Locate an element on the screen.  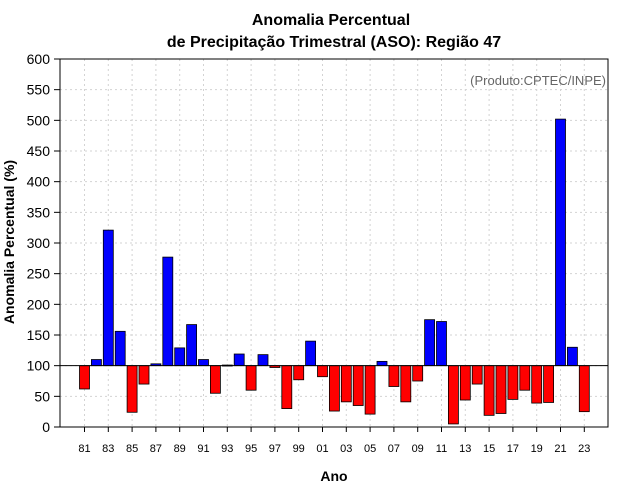
chart-title-line1: Anomalia Percentual is located at coordinates (331, 20).